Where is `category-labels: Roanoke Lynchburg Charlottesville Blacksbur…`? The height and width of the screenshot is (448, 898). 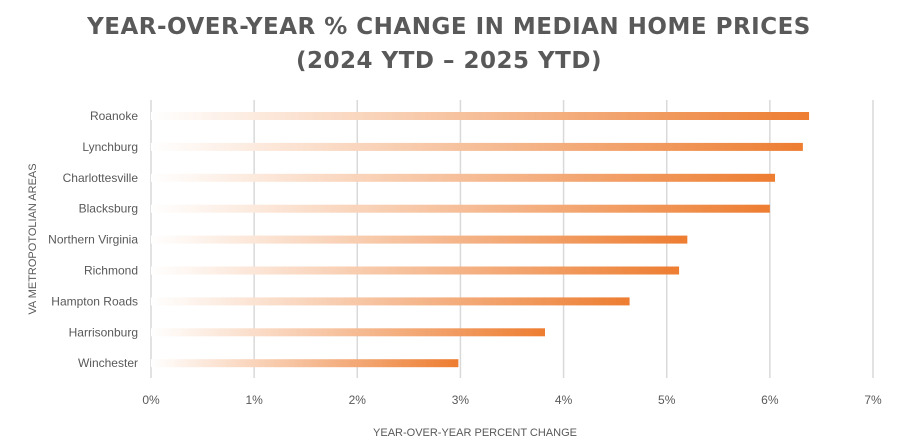
category-labels: Roanoke Lynchburg Charlottesville Blacksbur… is located at coordinates (93, 239).